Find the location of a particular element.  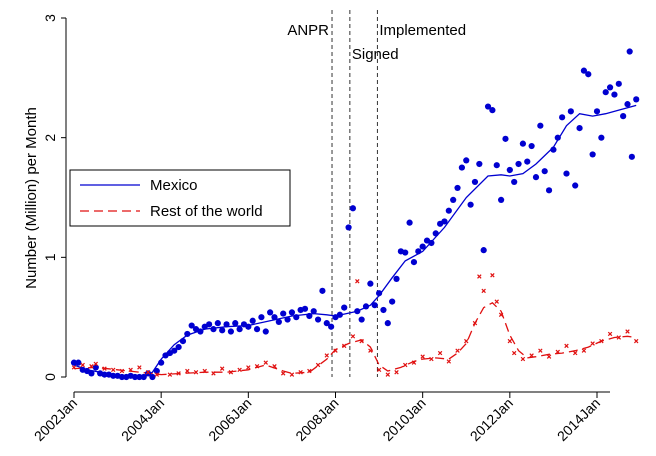

event-label-2: Signed is located at coordinates (375, 54).